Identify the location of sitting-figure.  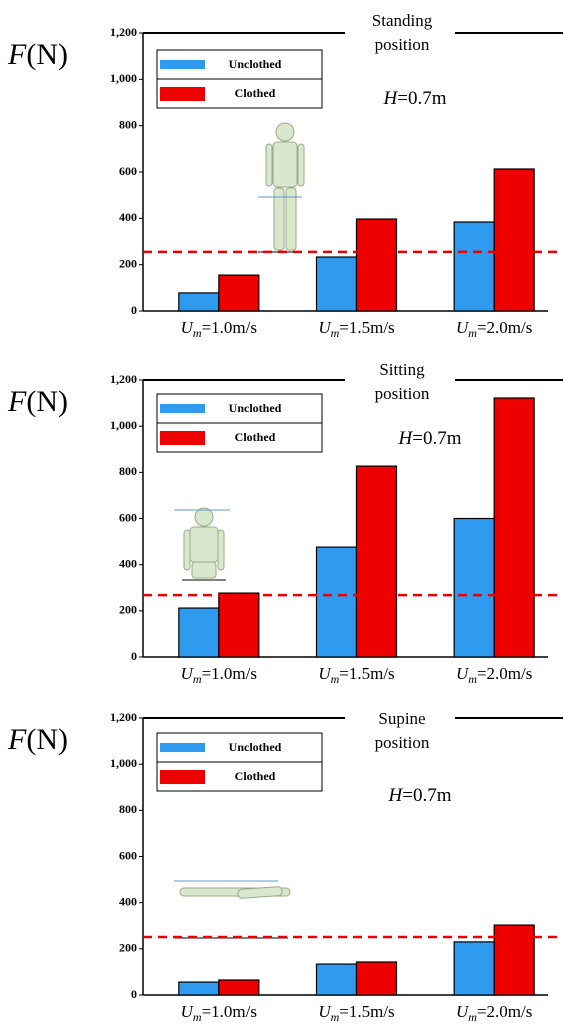
(202, 544).